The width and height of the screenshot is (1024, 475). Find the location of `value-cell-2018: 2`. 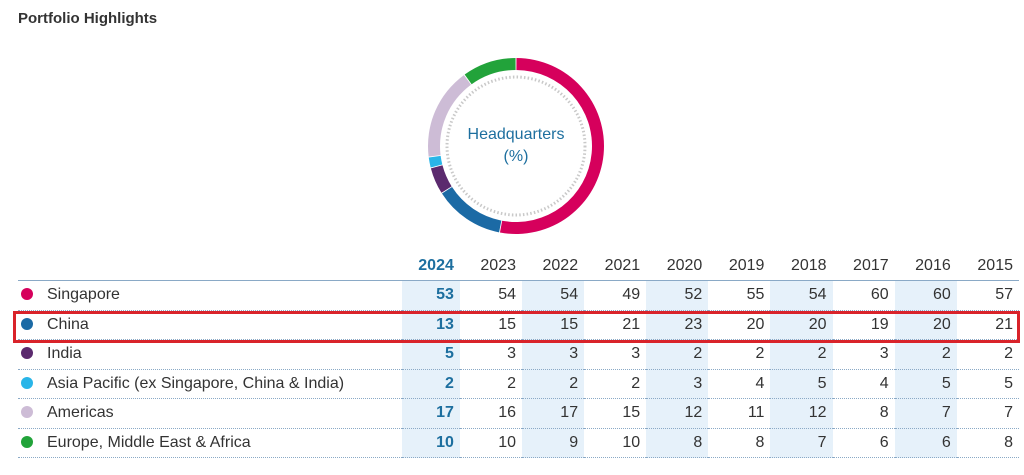

value-cell-2018: 2 is located at coordinates (801, 354).